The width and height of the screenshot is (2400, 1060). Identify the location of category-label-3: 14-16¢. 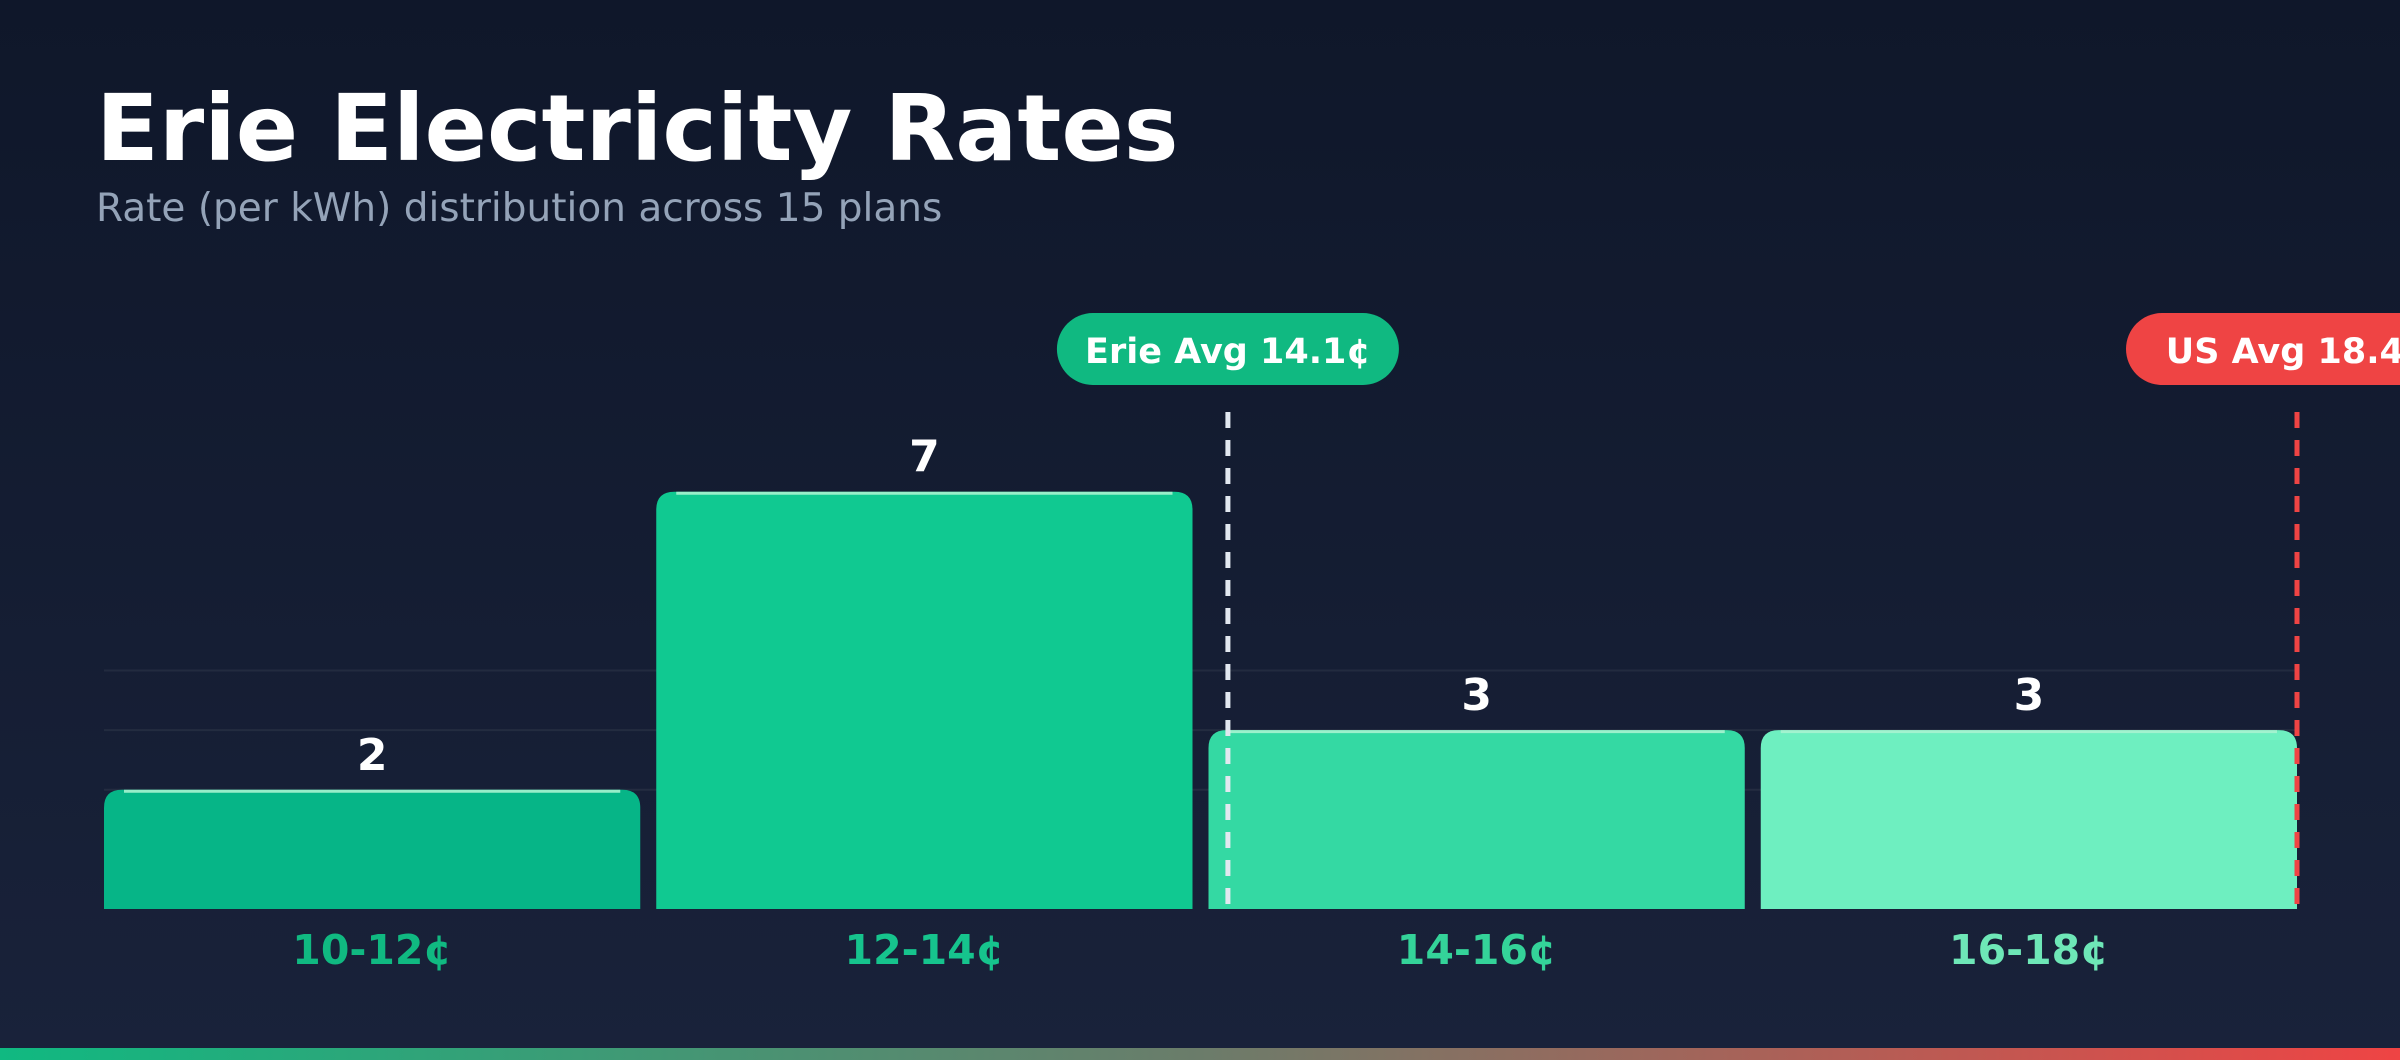
(1477, 950).